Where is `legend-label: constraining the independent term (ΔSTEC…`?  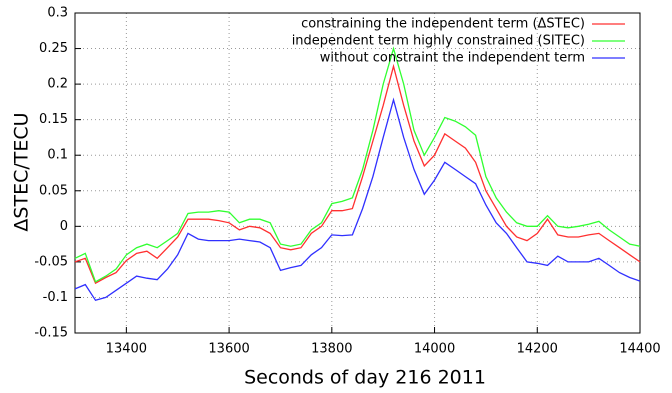
legend-label: constraining the independent term (ΔSTEC… is located at coordinates (443, 24).